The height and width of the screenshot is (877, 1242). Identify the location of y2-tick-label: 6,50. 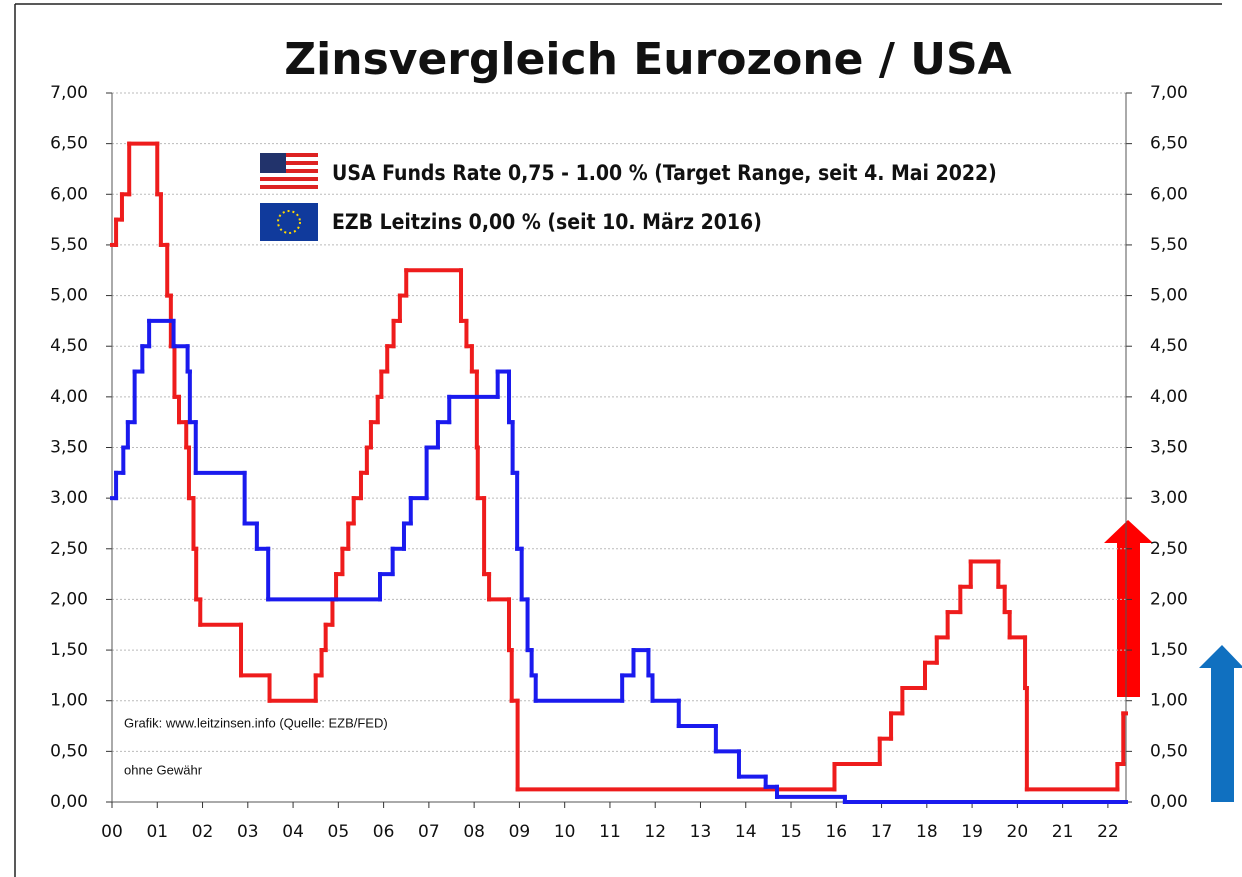
(1169, 144).